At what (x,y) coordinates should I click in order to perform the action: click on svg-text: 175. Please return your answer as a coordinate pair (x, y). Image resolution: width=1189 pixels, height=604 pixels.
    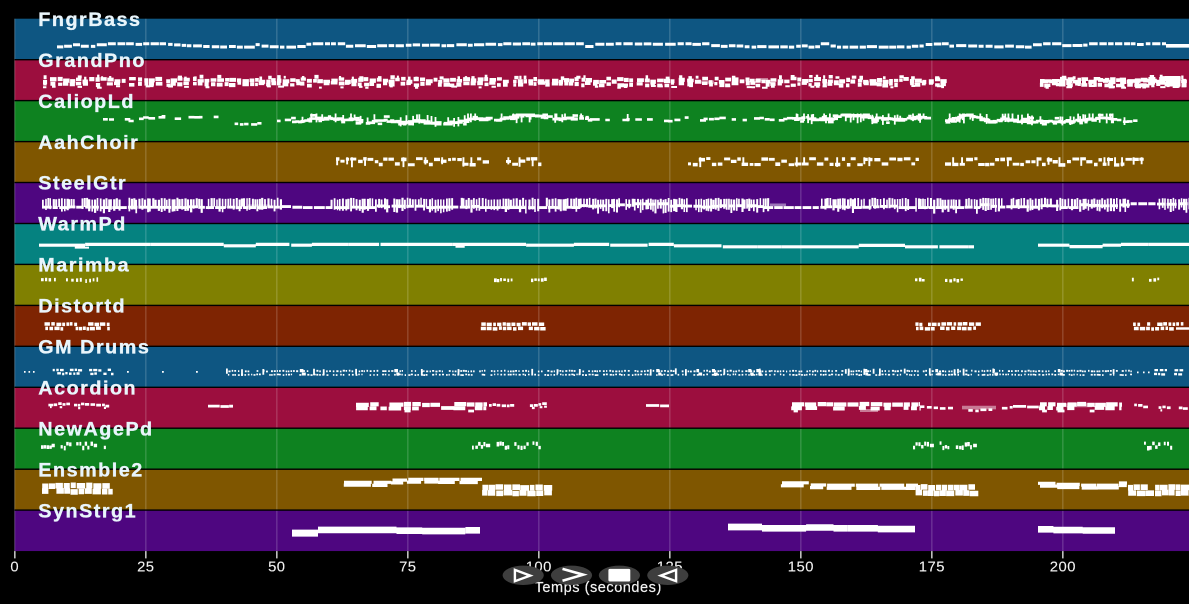
    Looking at the image, I should click on (932, 568).